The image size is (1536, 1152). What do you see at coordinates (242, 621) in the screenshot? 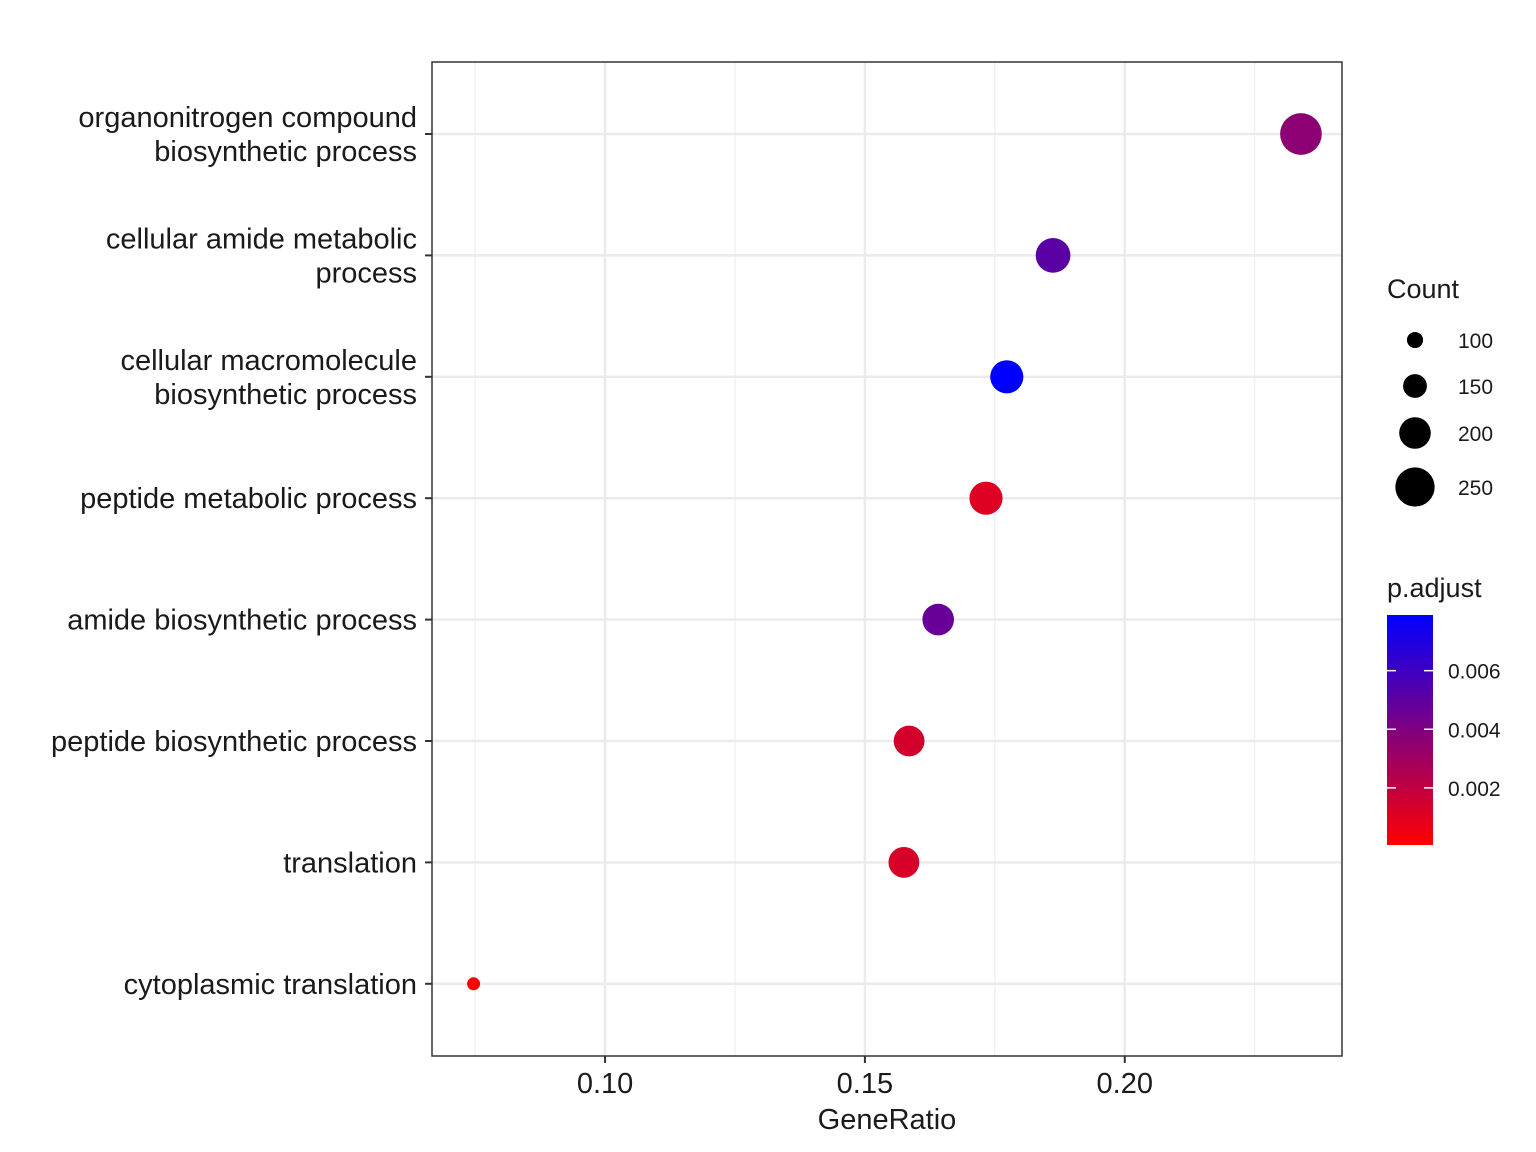
I see `y-tick-label: amide biosynthetic process` at bounding box center [242, 621].